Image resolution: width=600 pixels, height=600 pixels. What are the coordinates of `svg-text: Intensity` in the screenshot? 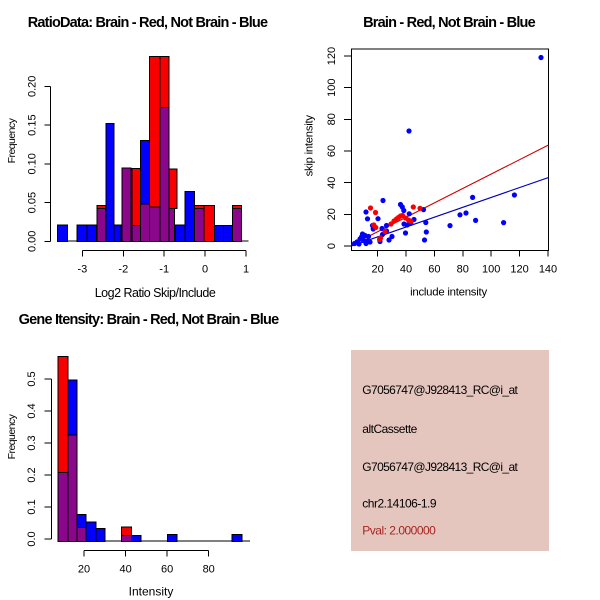 It's located at (151, 592).